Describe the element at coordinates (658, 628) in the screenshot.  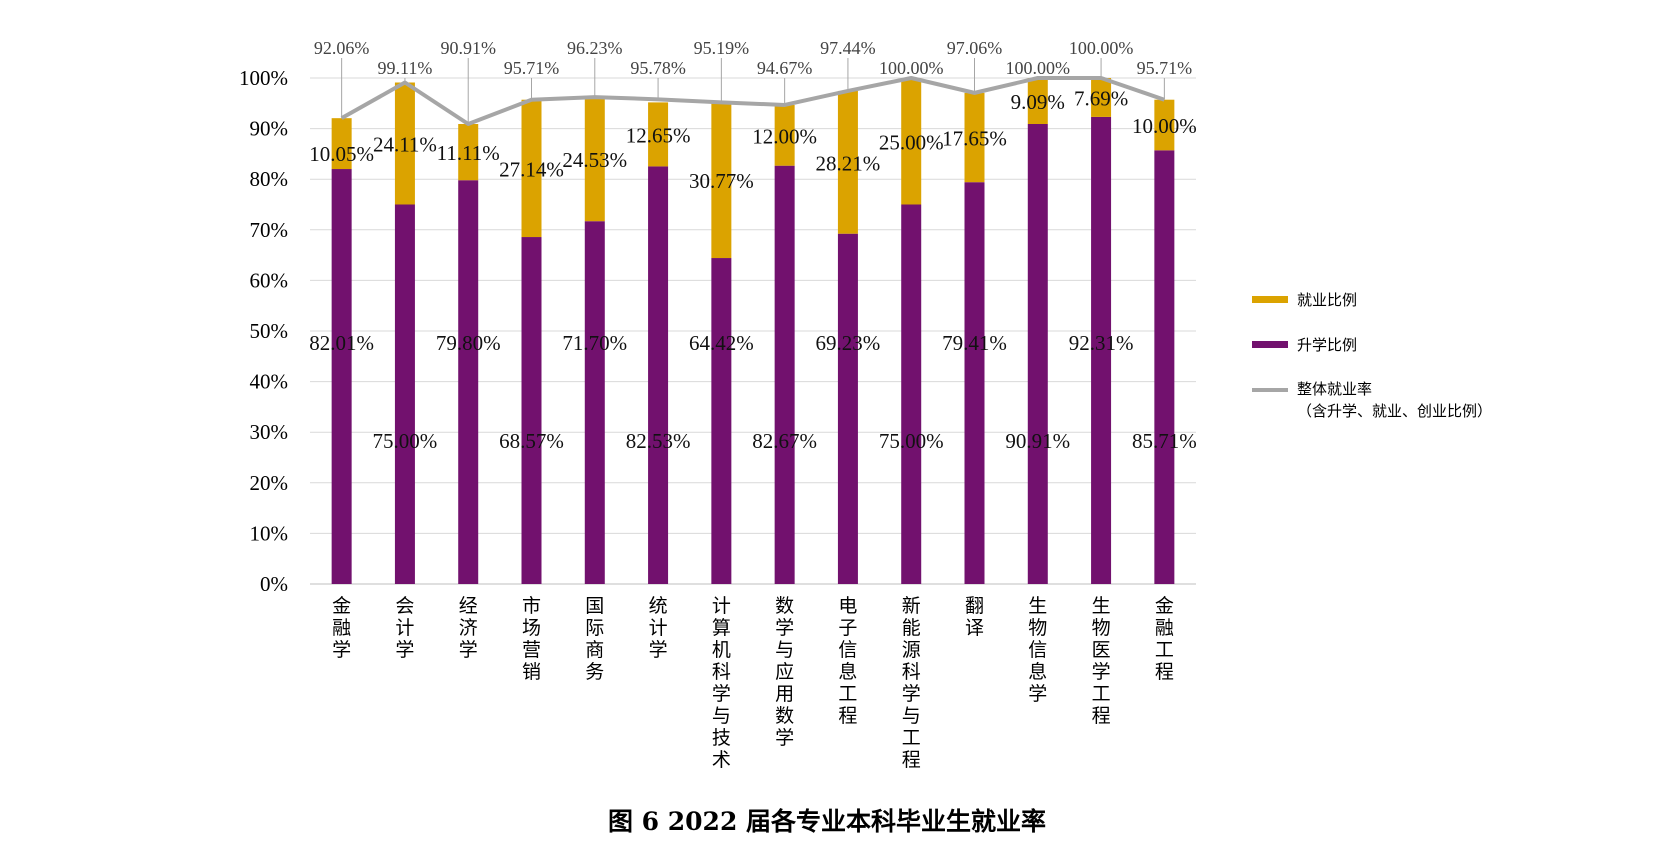
I see `category-label: 统计学` at that location.